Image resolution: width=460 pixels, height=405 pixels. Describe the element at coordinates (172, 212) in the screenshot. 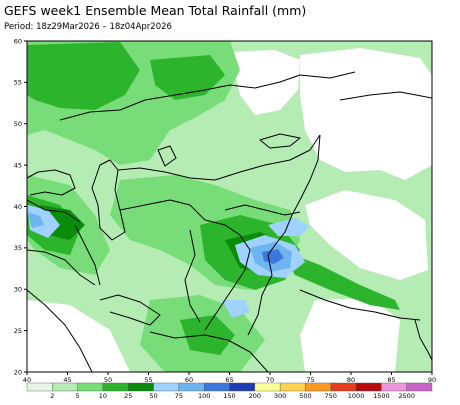

I see `border-uzbek-turkmen` at that location.